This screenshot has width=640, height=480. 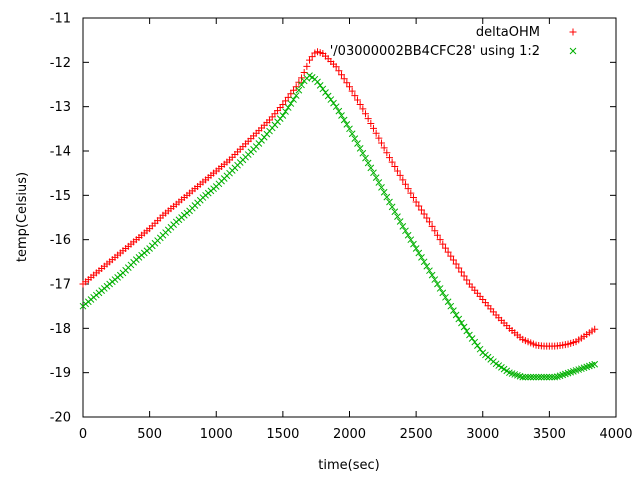 What do you see at coordinates (60, 240) in the screenshot?
I see `y-tick-label: -16` at bounding box center [60, 240].